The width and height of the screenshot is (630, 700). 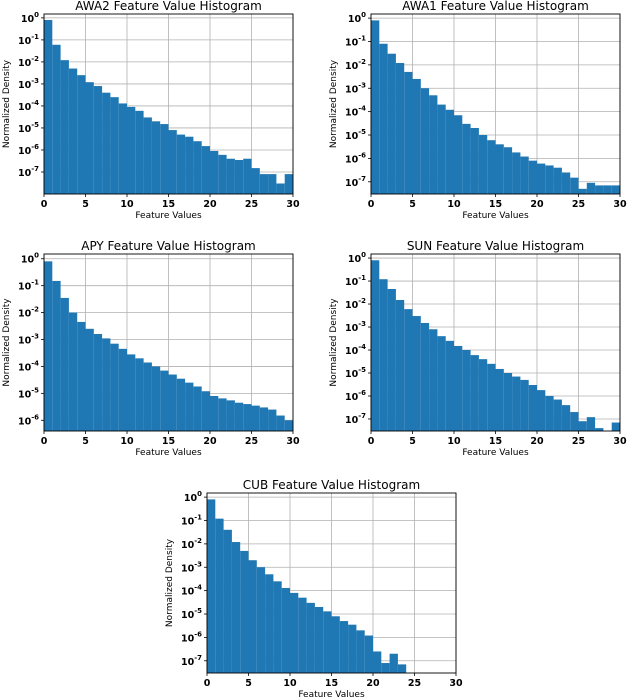 I want to click on x-tick-label: 30, so click(x=620, y=441).